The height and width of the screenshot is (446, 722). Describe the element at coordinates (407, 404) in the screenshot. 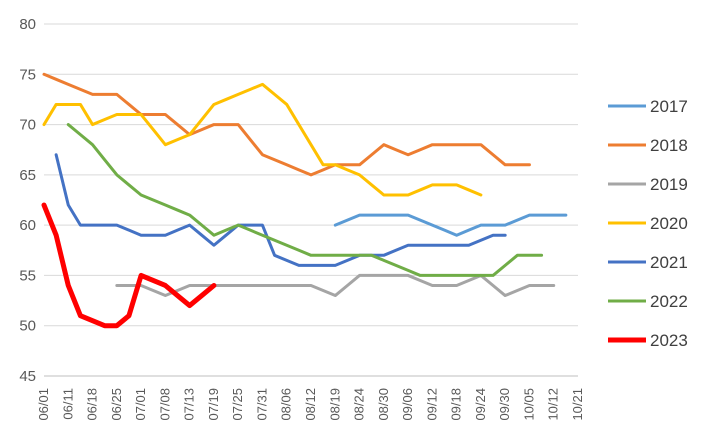

I see `x-tick-label: 09/06` at that location.